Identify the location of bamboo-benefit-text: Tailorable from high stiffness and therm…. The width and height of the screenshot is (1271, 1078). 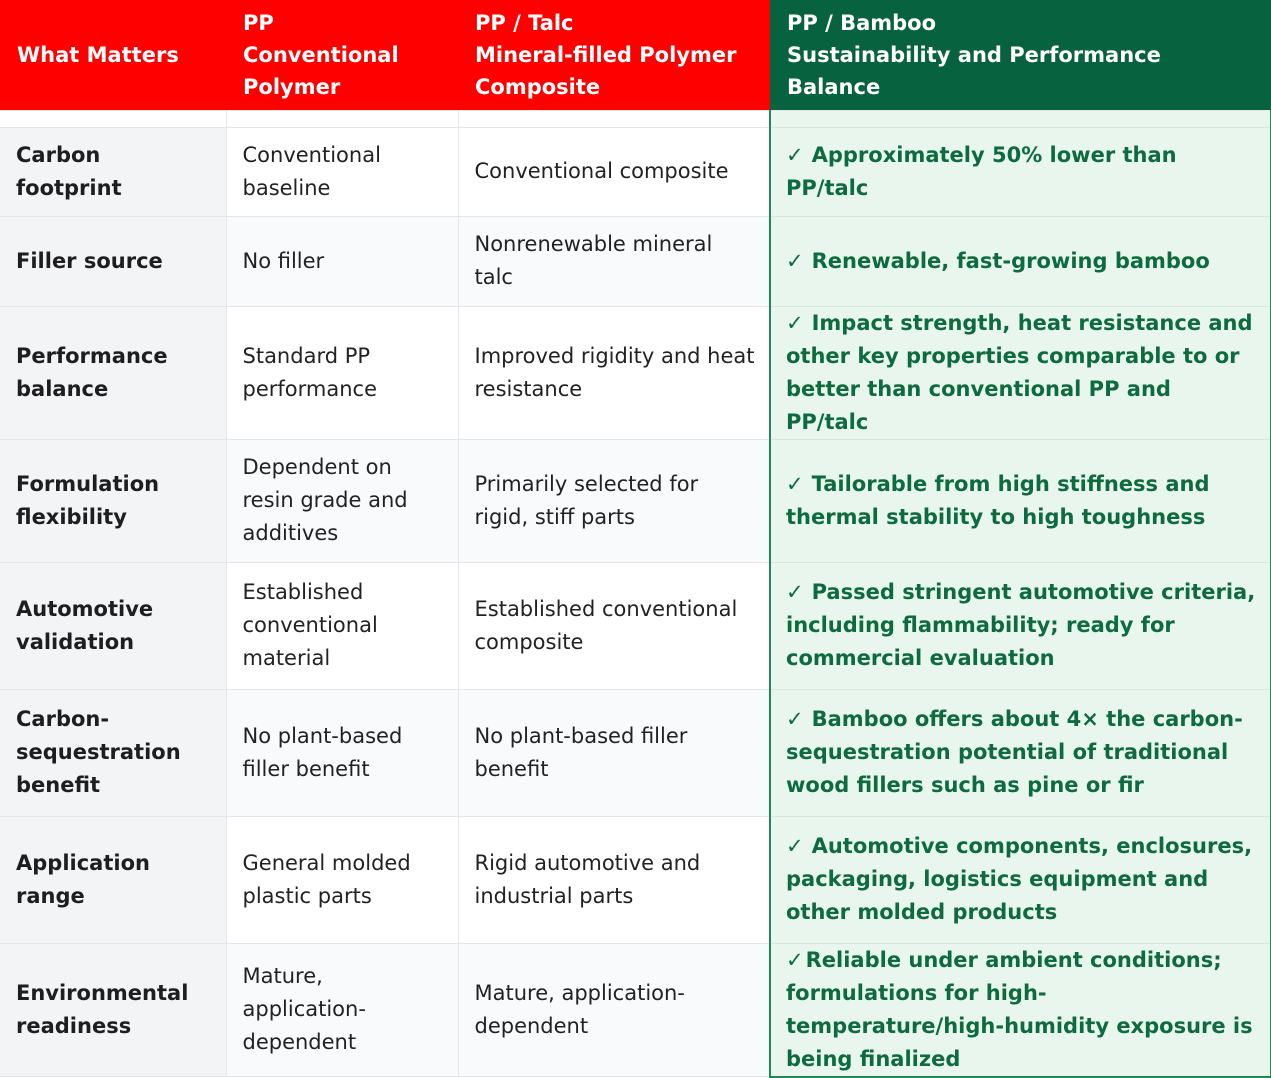
(998, 500).